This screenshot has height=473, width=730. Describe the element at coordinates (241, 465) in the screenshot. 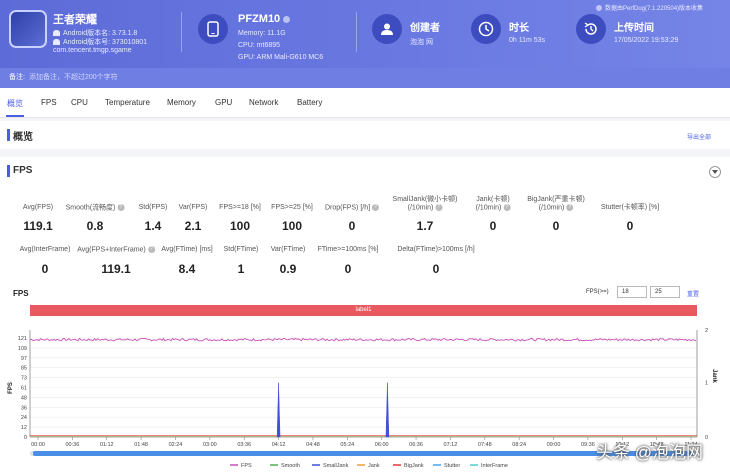

I see `legend-item: FPS` at that location.